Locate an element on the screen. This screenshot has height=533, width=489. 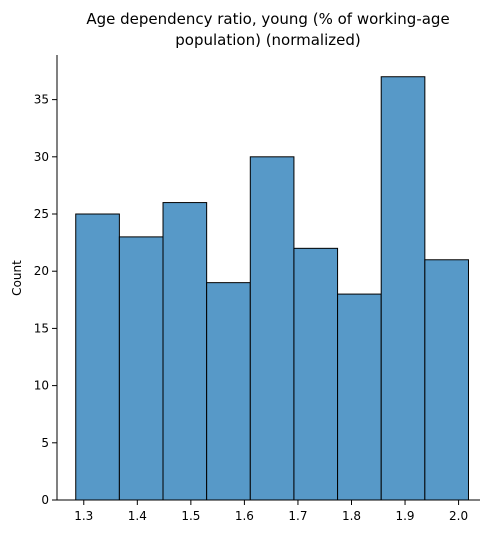
x-tick-label-2.0: 2.0 is located at coordinates (458, 516).